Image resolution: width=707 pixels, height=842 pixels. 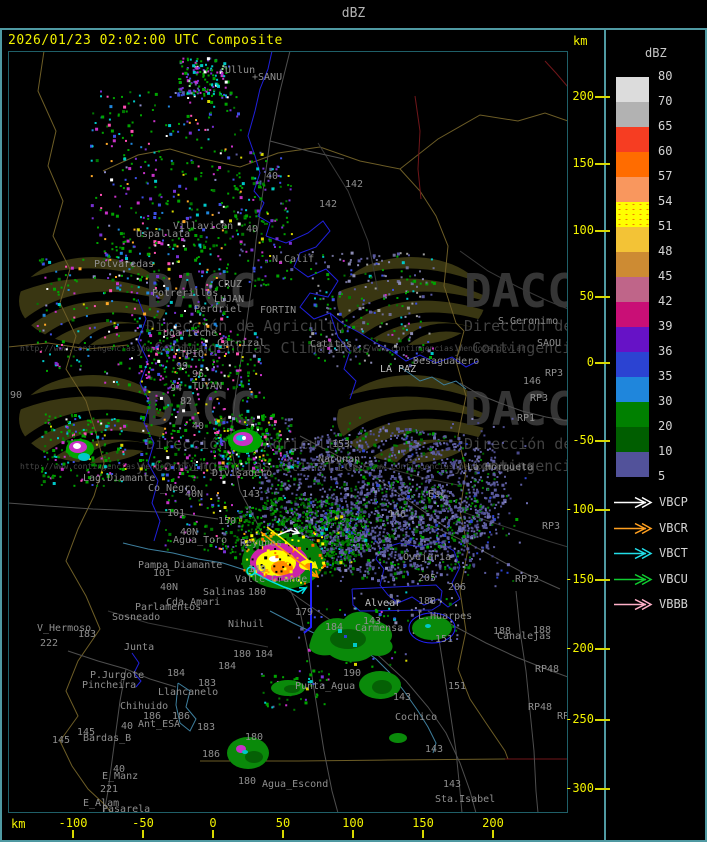 What do you see at coordinates (665, 401) in the screenshot?
I see `colorbar-value-label: 30` at bounding box center [665, 401].